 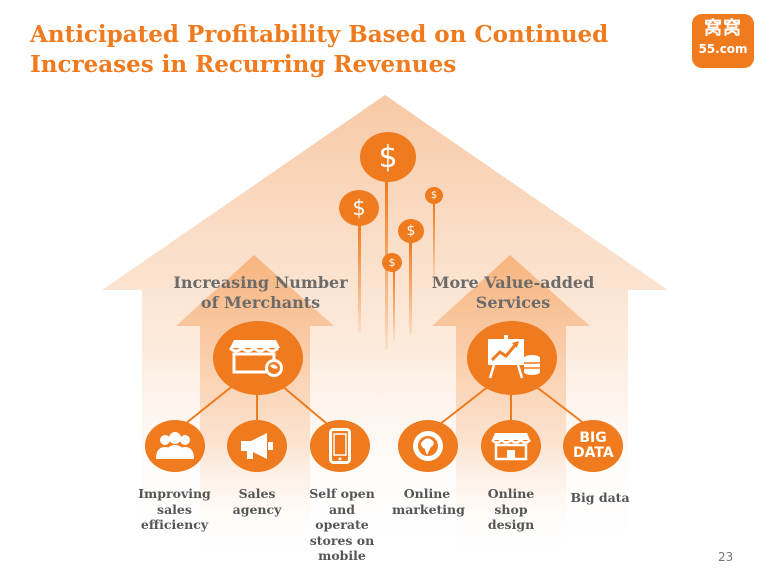 I want to click on big-data-icon: BIG DATA, so click(x=593, y=445).